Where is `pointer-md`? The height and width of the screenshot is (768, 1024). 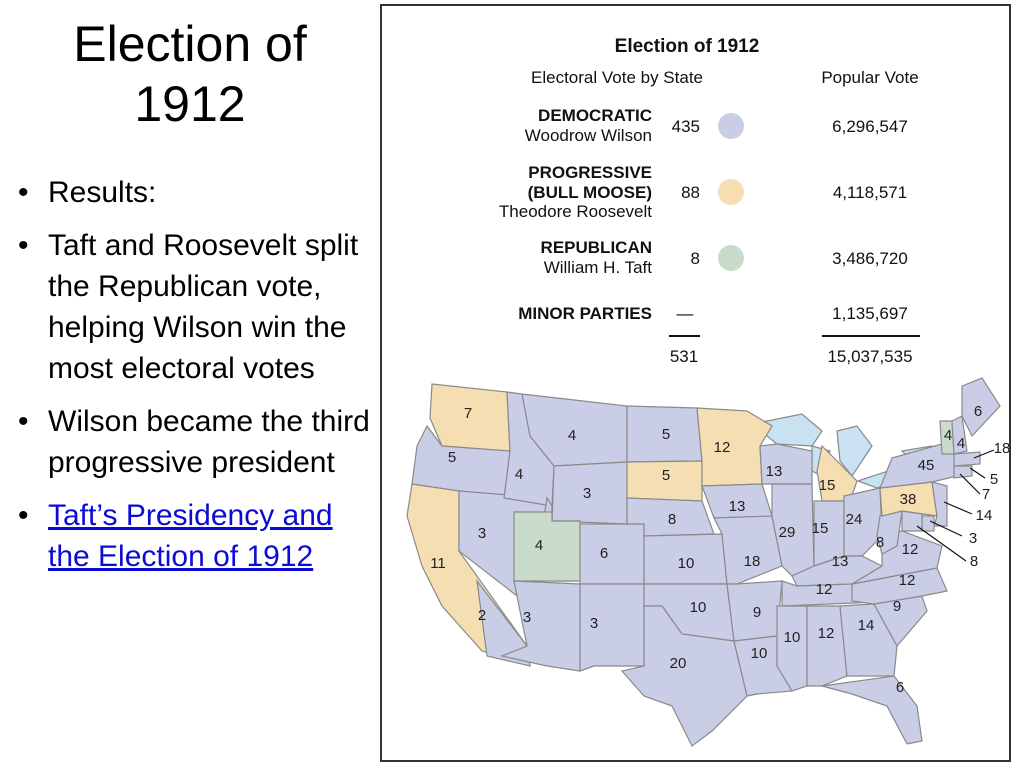 pointer-md is located at coordinates (941, 543).